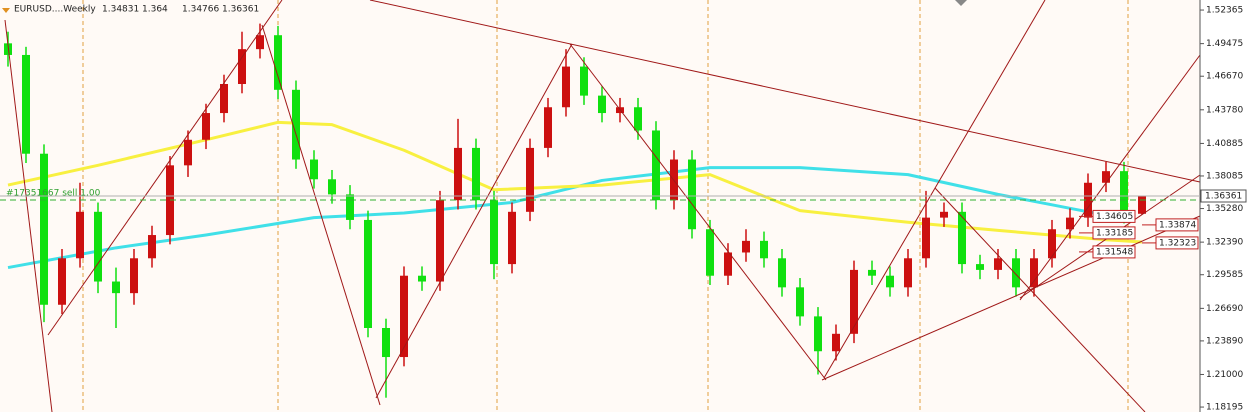 This screenshot has width=1247, height=412. What do you see at coordinates (1224, 144) in the screenshot?
I see `y-tick-label: 1.40885` at bounding box center [1224, 144].